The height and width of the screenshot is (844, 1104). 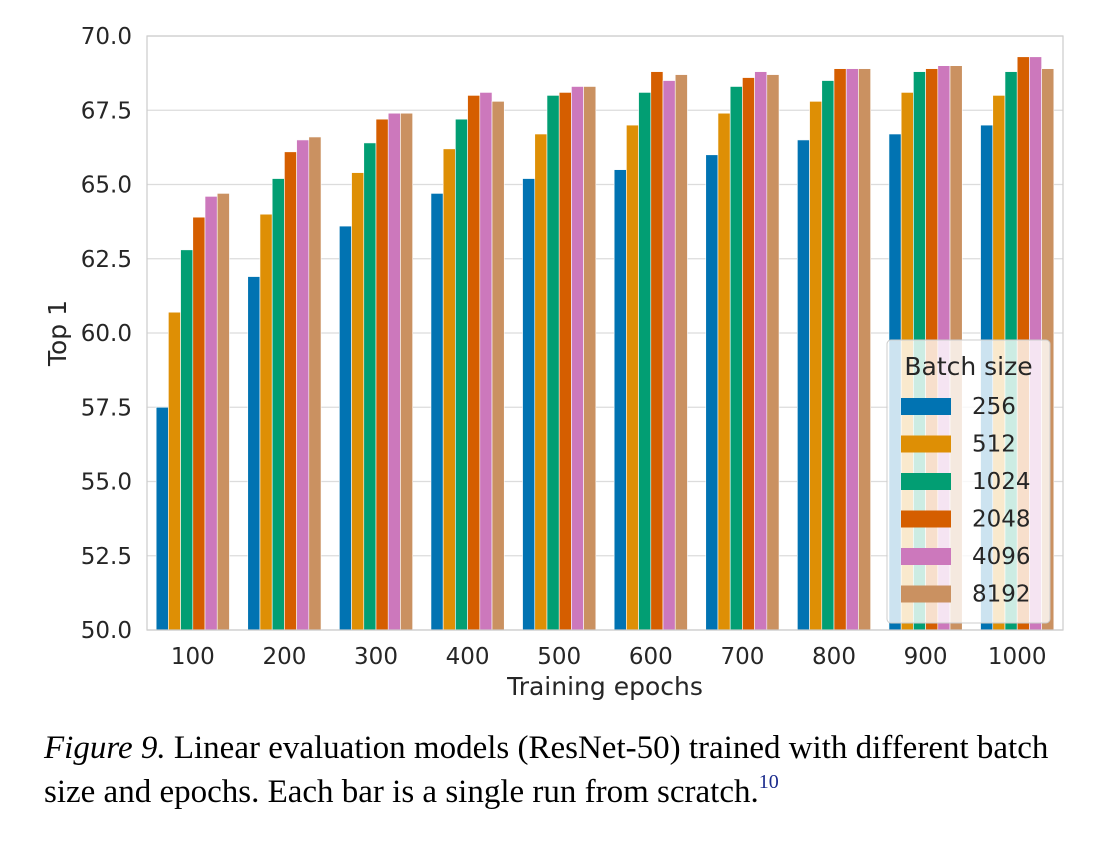 What do you see at coordinates (1001, 557) in the screenshot?
I see `legend-label: 4096` at bounding box center [1001, 557].